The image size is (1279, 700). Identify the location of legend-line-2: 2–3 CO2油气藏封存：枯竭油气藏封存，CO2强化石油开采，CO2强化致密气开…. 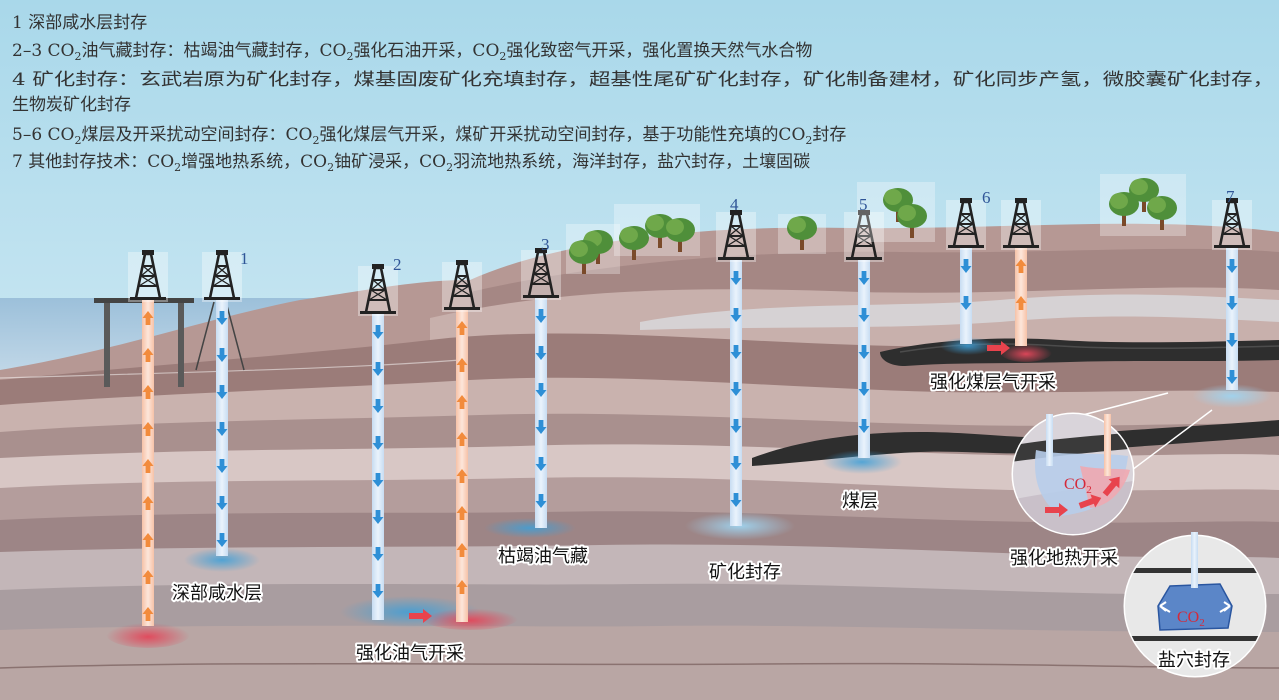
(412, 52).